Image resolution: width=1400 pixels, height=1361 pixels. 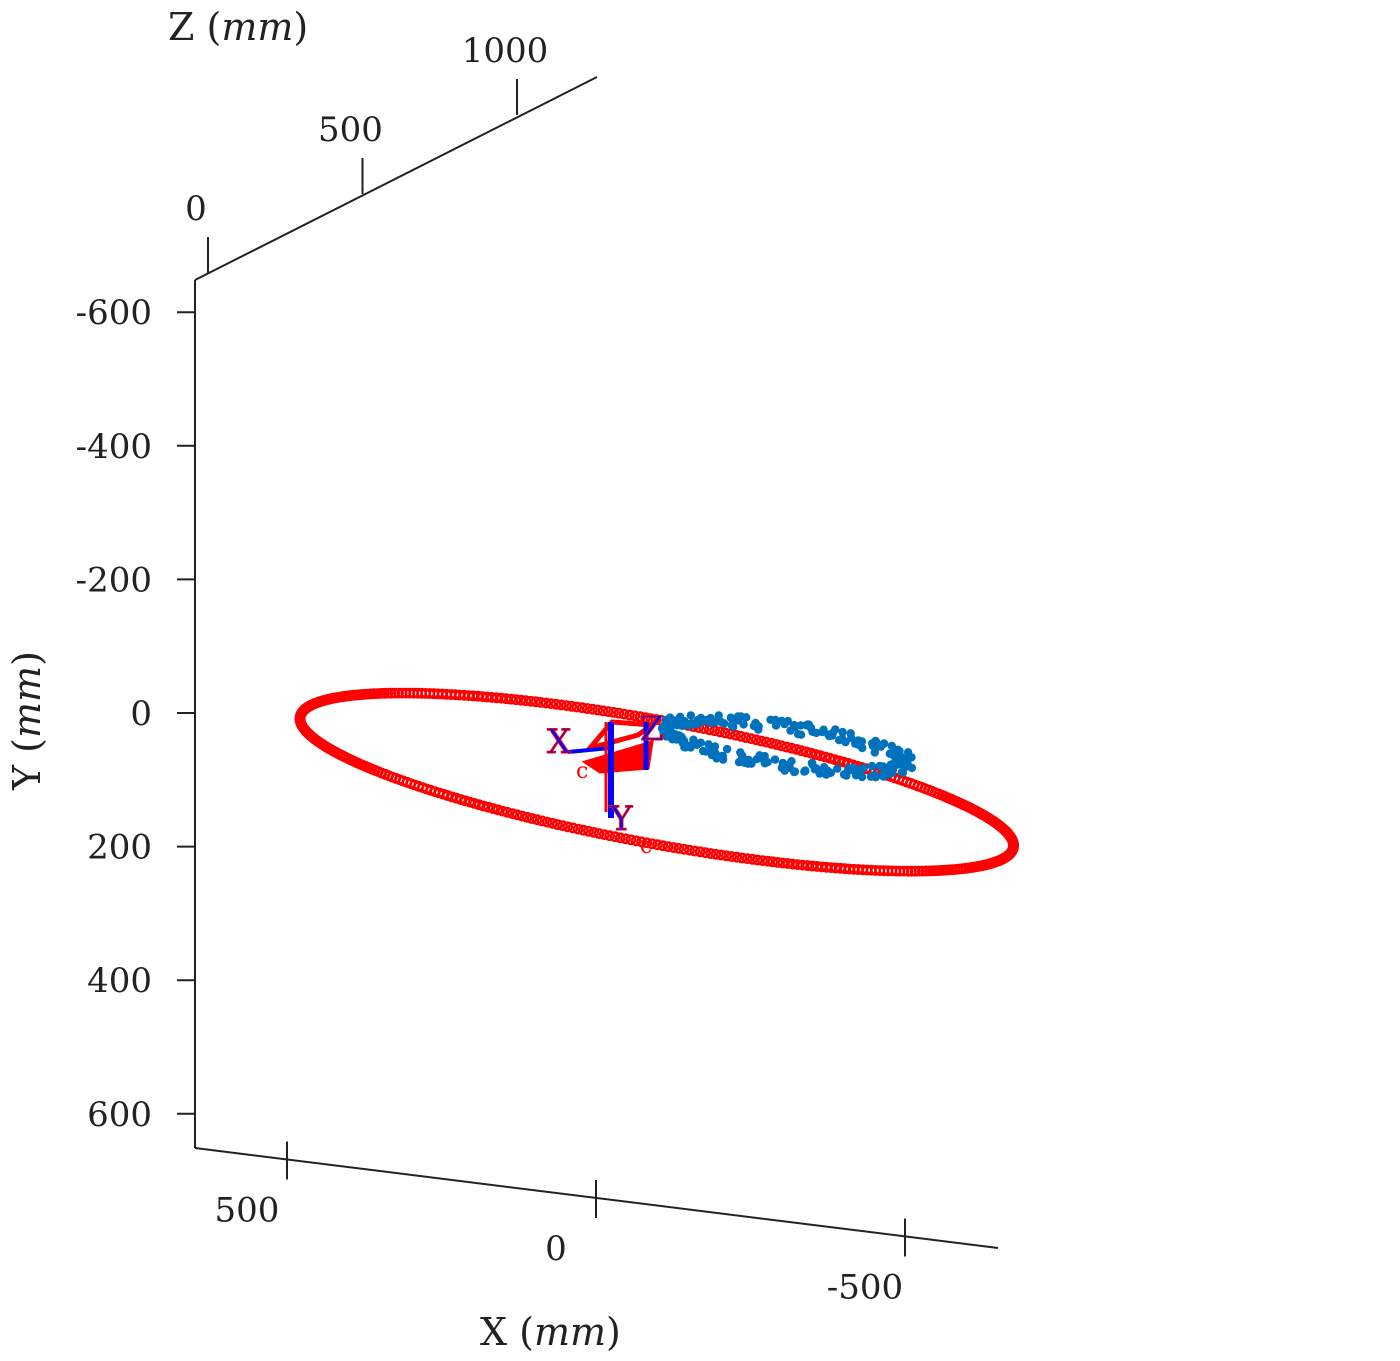 What do you see at coordinates (181, 27) in the screenshot?
I see `z-axis-label: Z` at bounding box center [181, 27].